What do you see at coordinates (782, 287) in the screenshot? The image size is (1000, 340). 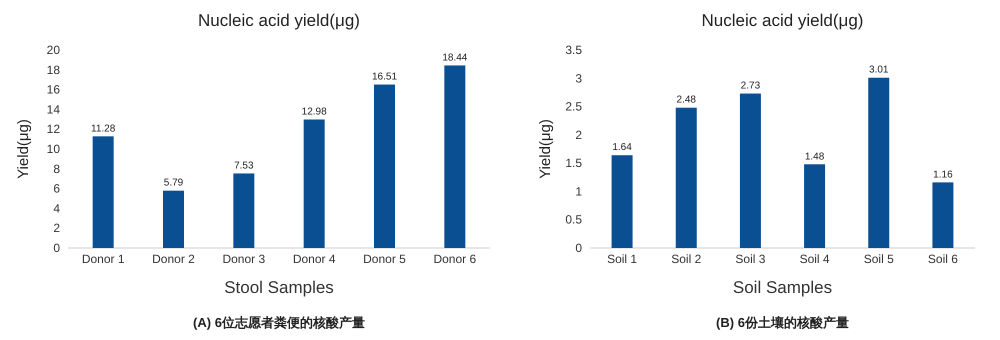 I see `x-axis-title: Soil Samples` at bounding box center [782, 287].